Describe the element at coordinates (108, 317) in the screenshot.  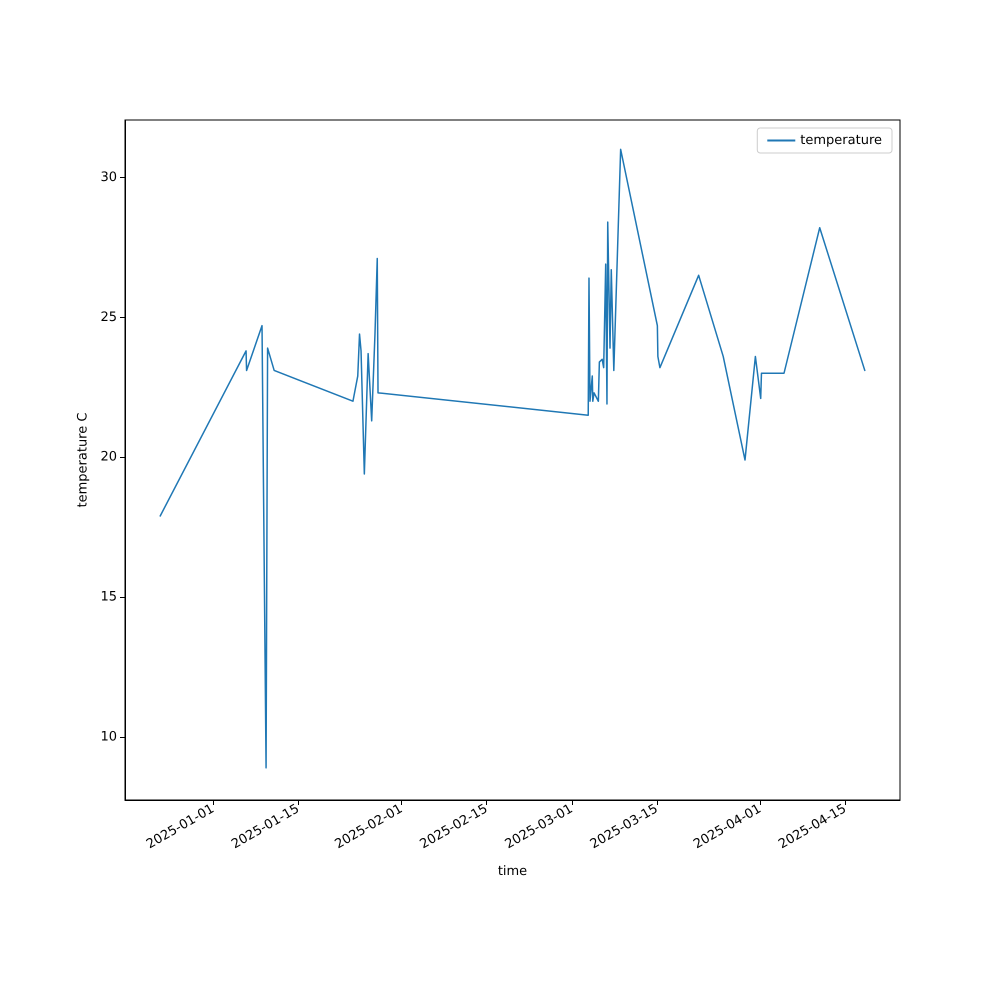
I see `y-tick-label: 25` at that location.